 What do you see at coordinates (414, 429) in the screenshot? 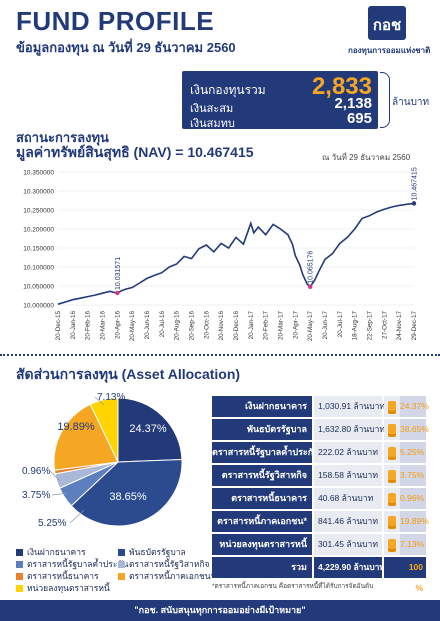
I see `asset-percent: 38.65%` at bounding box center [414, 429].